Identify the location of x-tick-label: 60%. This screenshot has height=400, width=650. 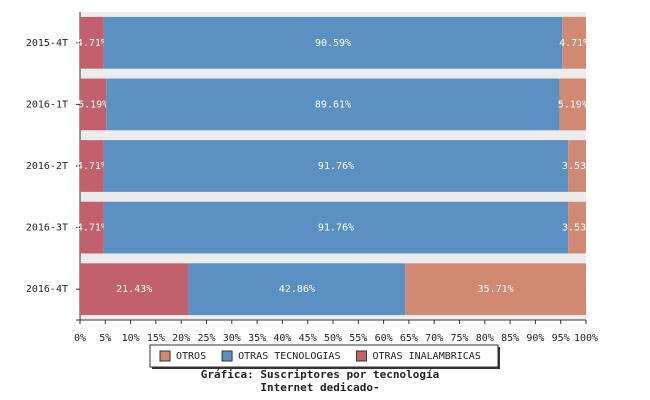
(384, 338).